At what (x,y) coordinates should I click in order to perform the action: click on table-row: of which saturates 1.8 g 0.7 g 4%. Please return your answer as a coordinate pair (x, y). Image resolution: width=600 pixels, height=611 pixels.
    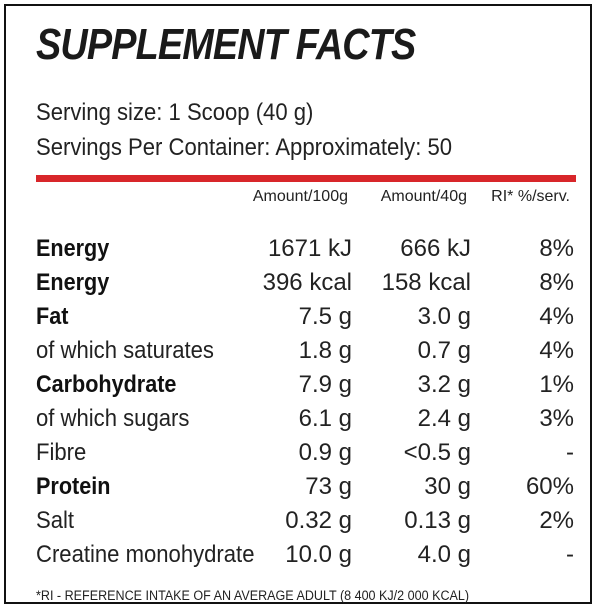
    Looking at the image, I should click on (300, 353).